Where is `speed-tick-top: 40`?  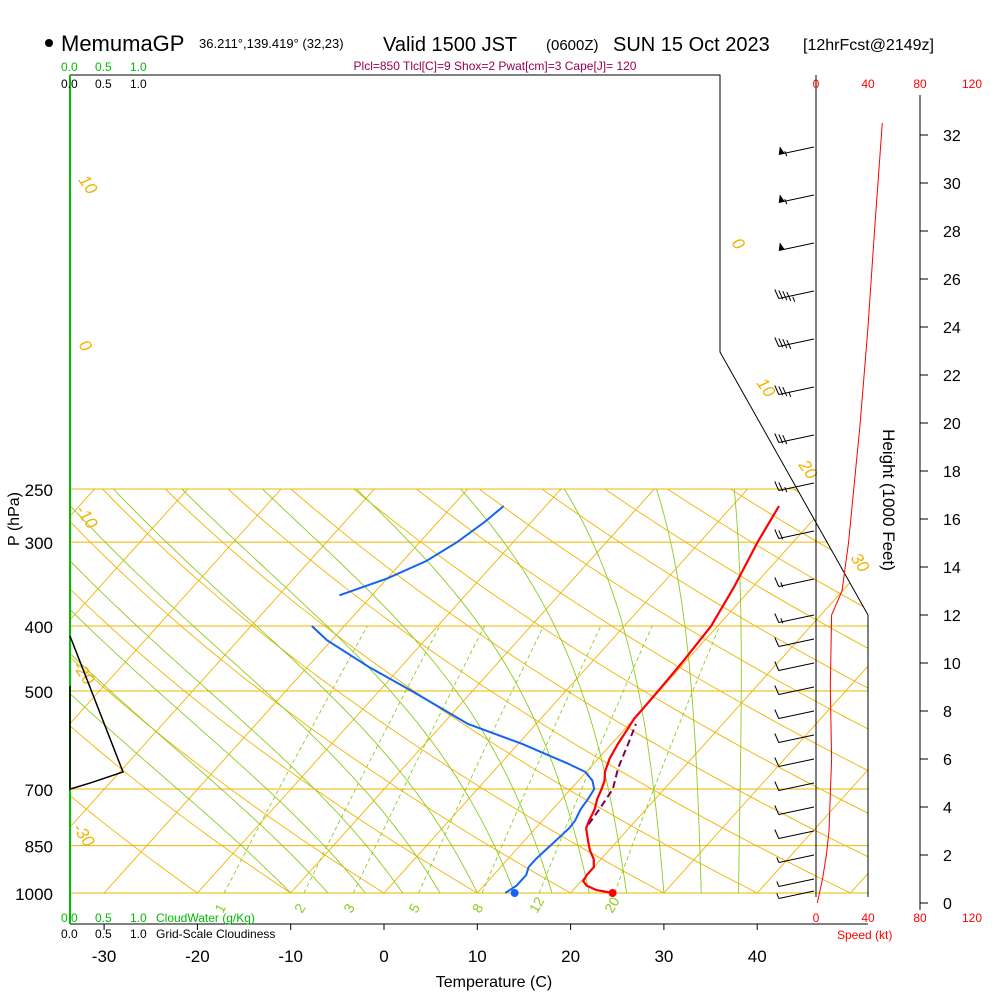
speed-tick-top: 40 is located at coordinates (868, 84).